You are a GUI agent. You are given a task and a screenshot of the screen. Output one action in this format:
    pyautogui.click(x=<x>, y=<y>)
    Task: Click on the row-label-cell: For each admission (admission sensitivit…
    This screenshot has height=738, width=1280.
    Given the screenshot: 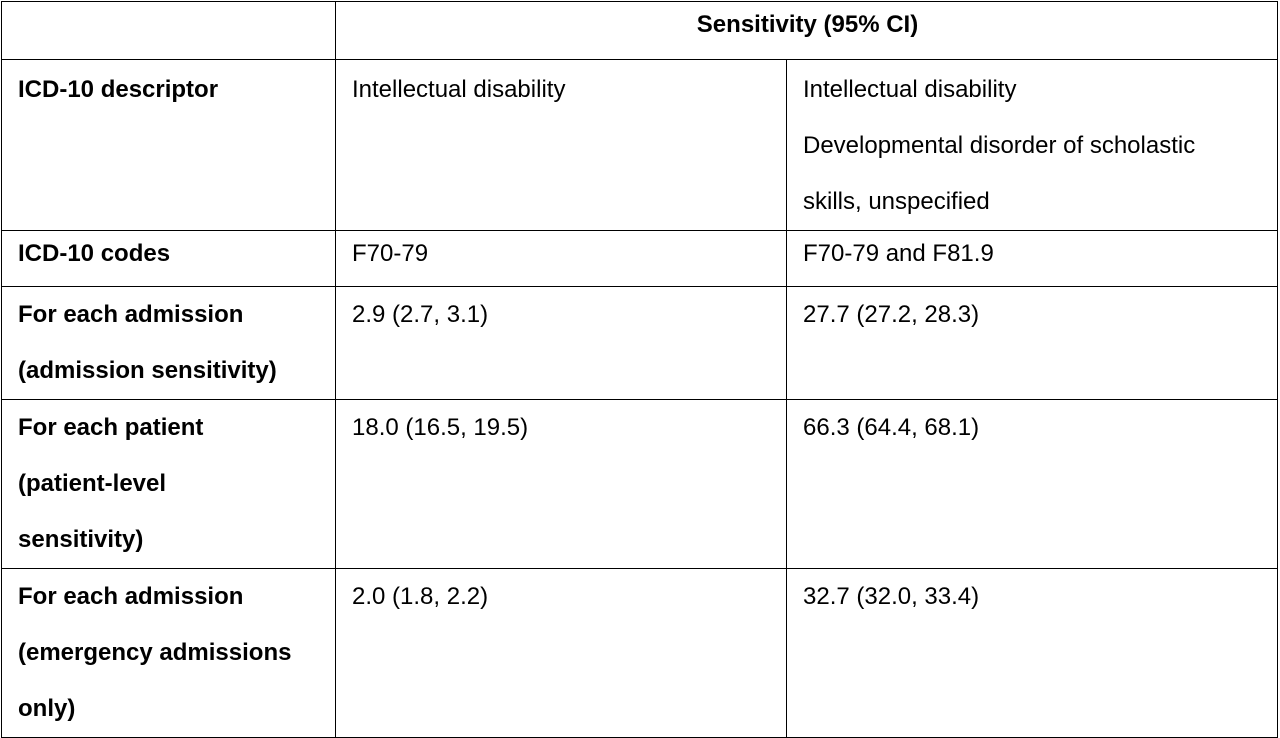 What is the action you would take?
    pyautogui.click(x=168, y=343)
    